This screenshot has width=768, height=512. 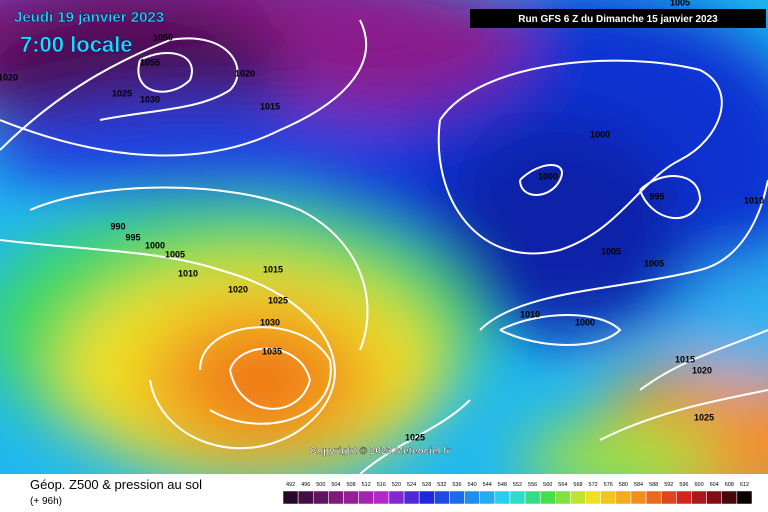 What do you see at coordinates (290, 485) in the screenshot?
I see `legend-label: 492` at bounding box center [290, 485].